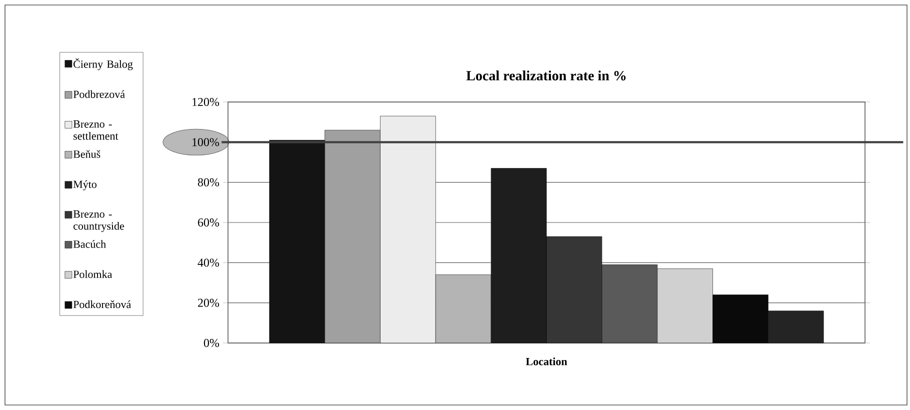 This screenshot has width=910, height=410. What do you see at coordinates (84, 185) in the screenshot?
I see `legend-label: Mýto` at bounding box center [84, 185].